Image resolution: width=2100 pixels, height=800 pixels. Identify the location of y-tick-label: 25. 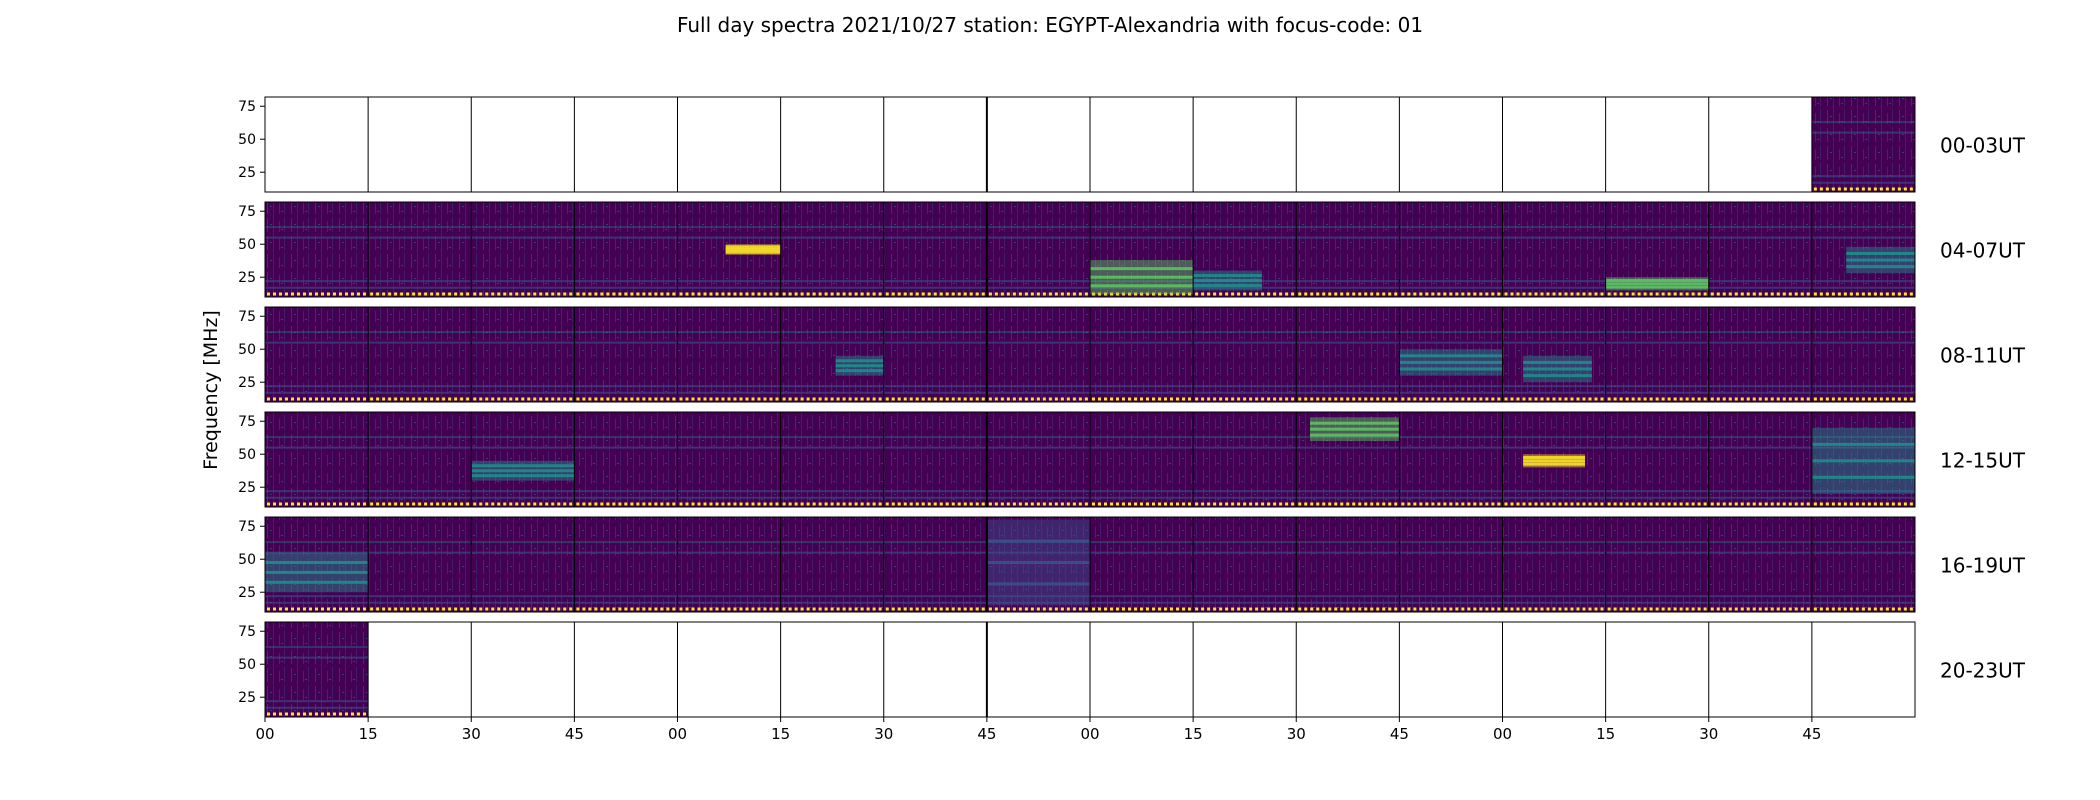
(247, 173).